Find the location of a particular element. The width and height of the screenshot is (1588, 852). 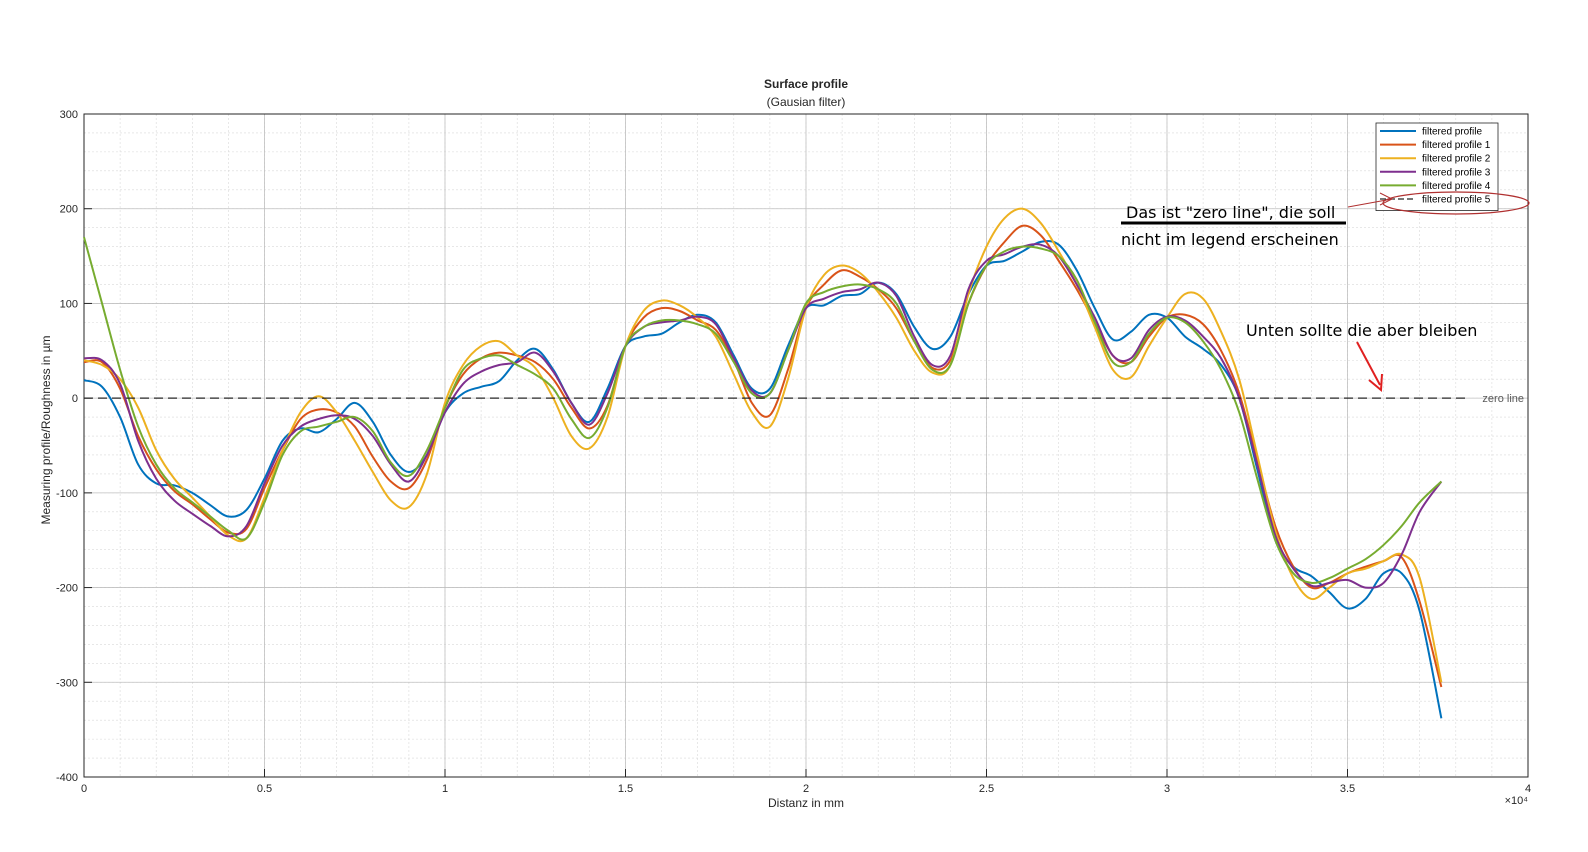

x-tick-label: 1 is located at coordinates (445, 789).